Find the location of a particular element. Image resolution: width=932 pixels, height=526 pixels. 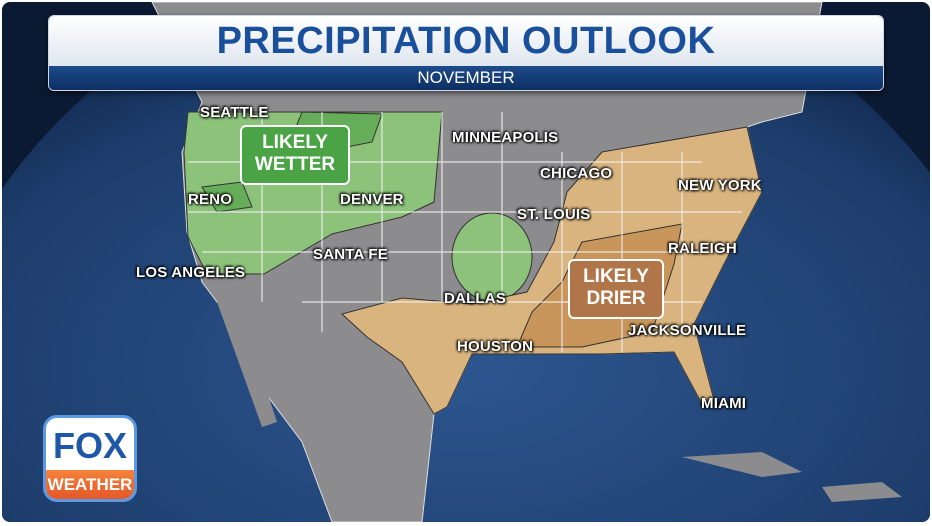

drier-line1: LIKELY is located at coordinates (616, 276).